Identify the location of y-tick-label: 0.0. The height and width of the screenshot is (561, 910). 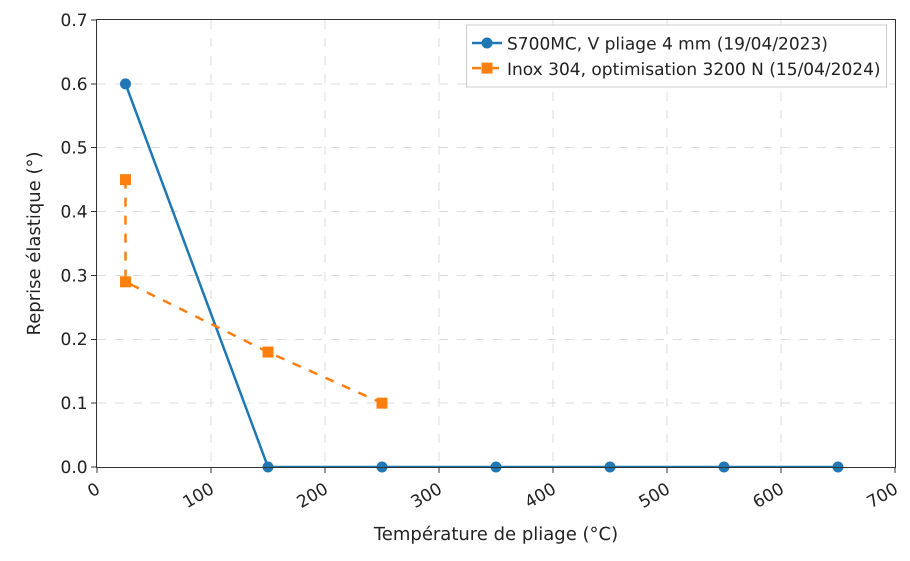
(74, 468).